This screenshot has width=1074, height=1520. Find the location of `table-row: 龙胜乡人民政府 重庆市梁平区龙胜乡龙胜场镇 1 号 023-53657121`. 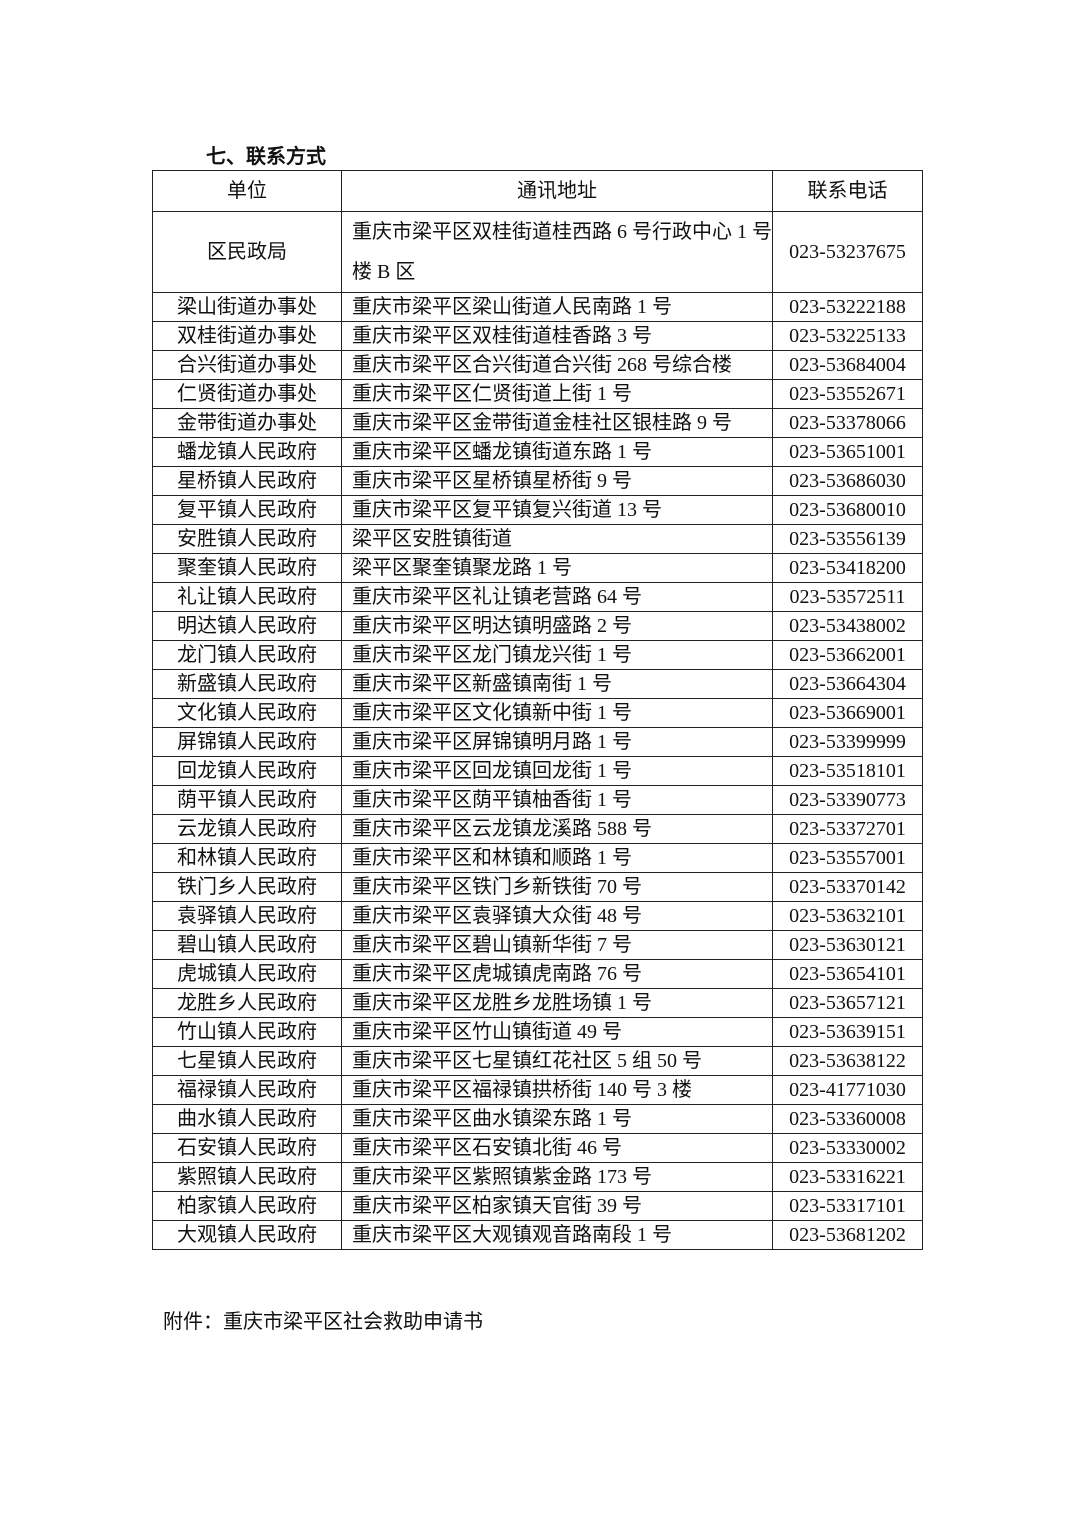

table-row: 龙胜乡人民政府 重庆市梁平区龙胜乡龙胜场镇 1 号 023-53657121 is located at coordinates (537, 1003).